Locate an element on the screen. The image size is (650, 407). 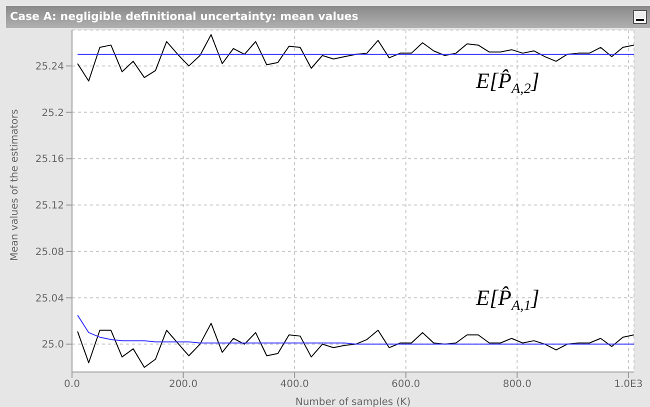
chart-title: Case A: negligible definitional uncertainty: mean values is located at coordinates (184, 16).